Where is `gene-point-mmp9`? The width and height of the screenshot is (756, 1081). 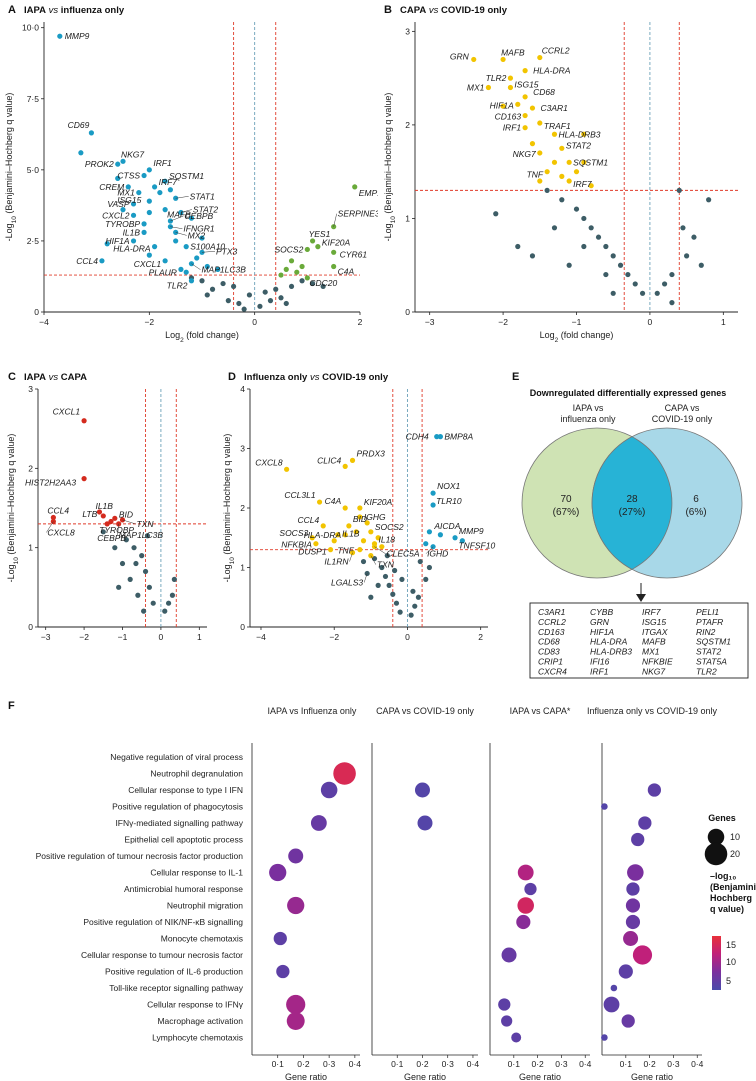 gene-point-mmp9 is located at coordinates (60, 36).